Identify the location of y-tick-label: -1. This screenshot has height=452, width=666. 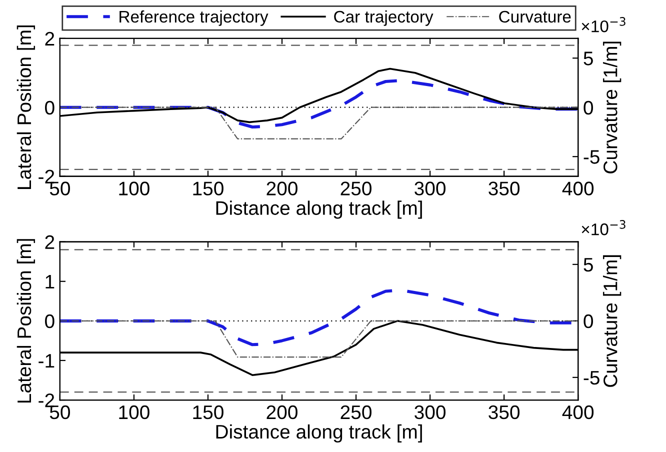
(46, 361).